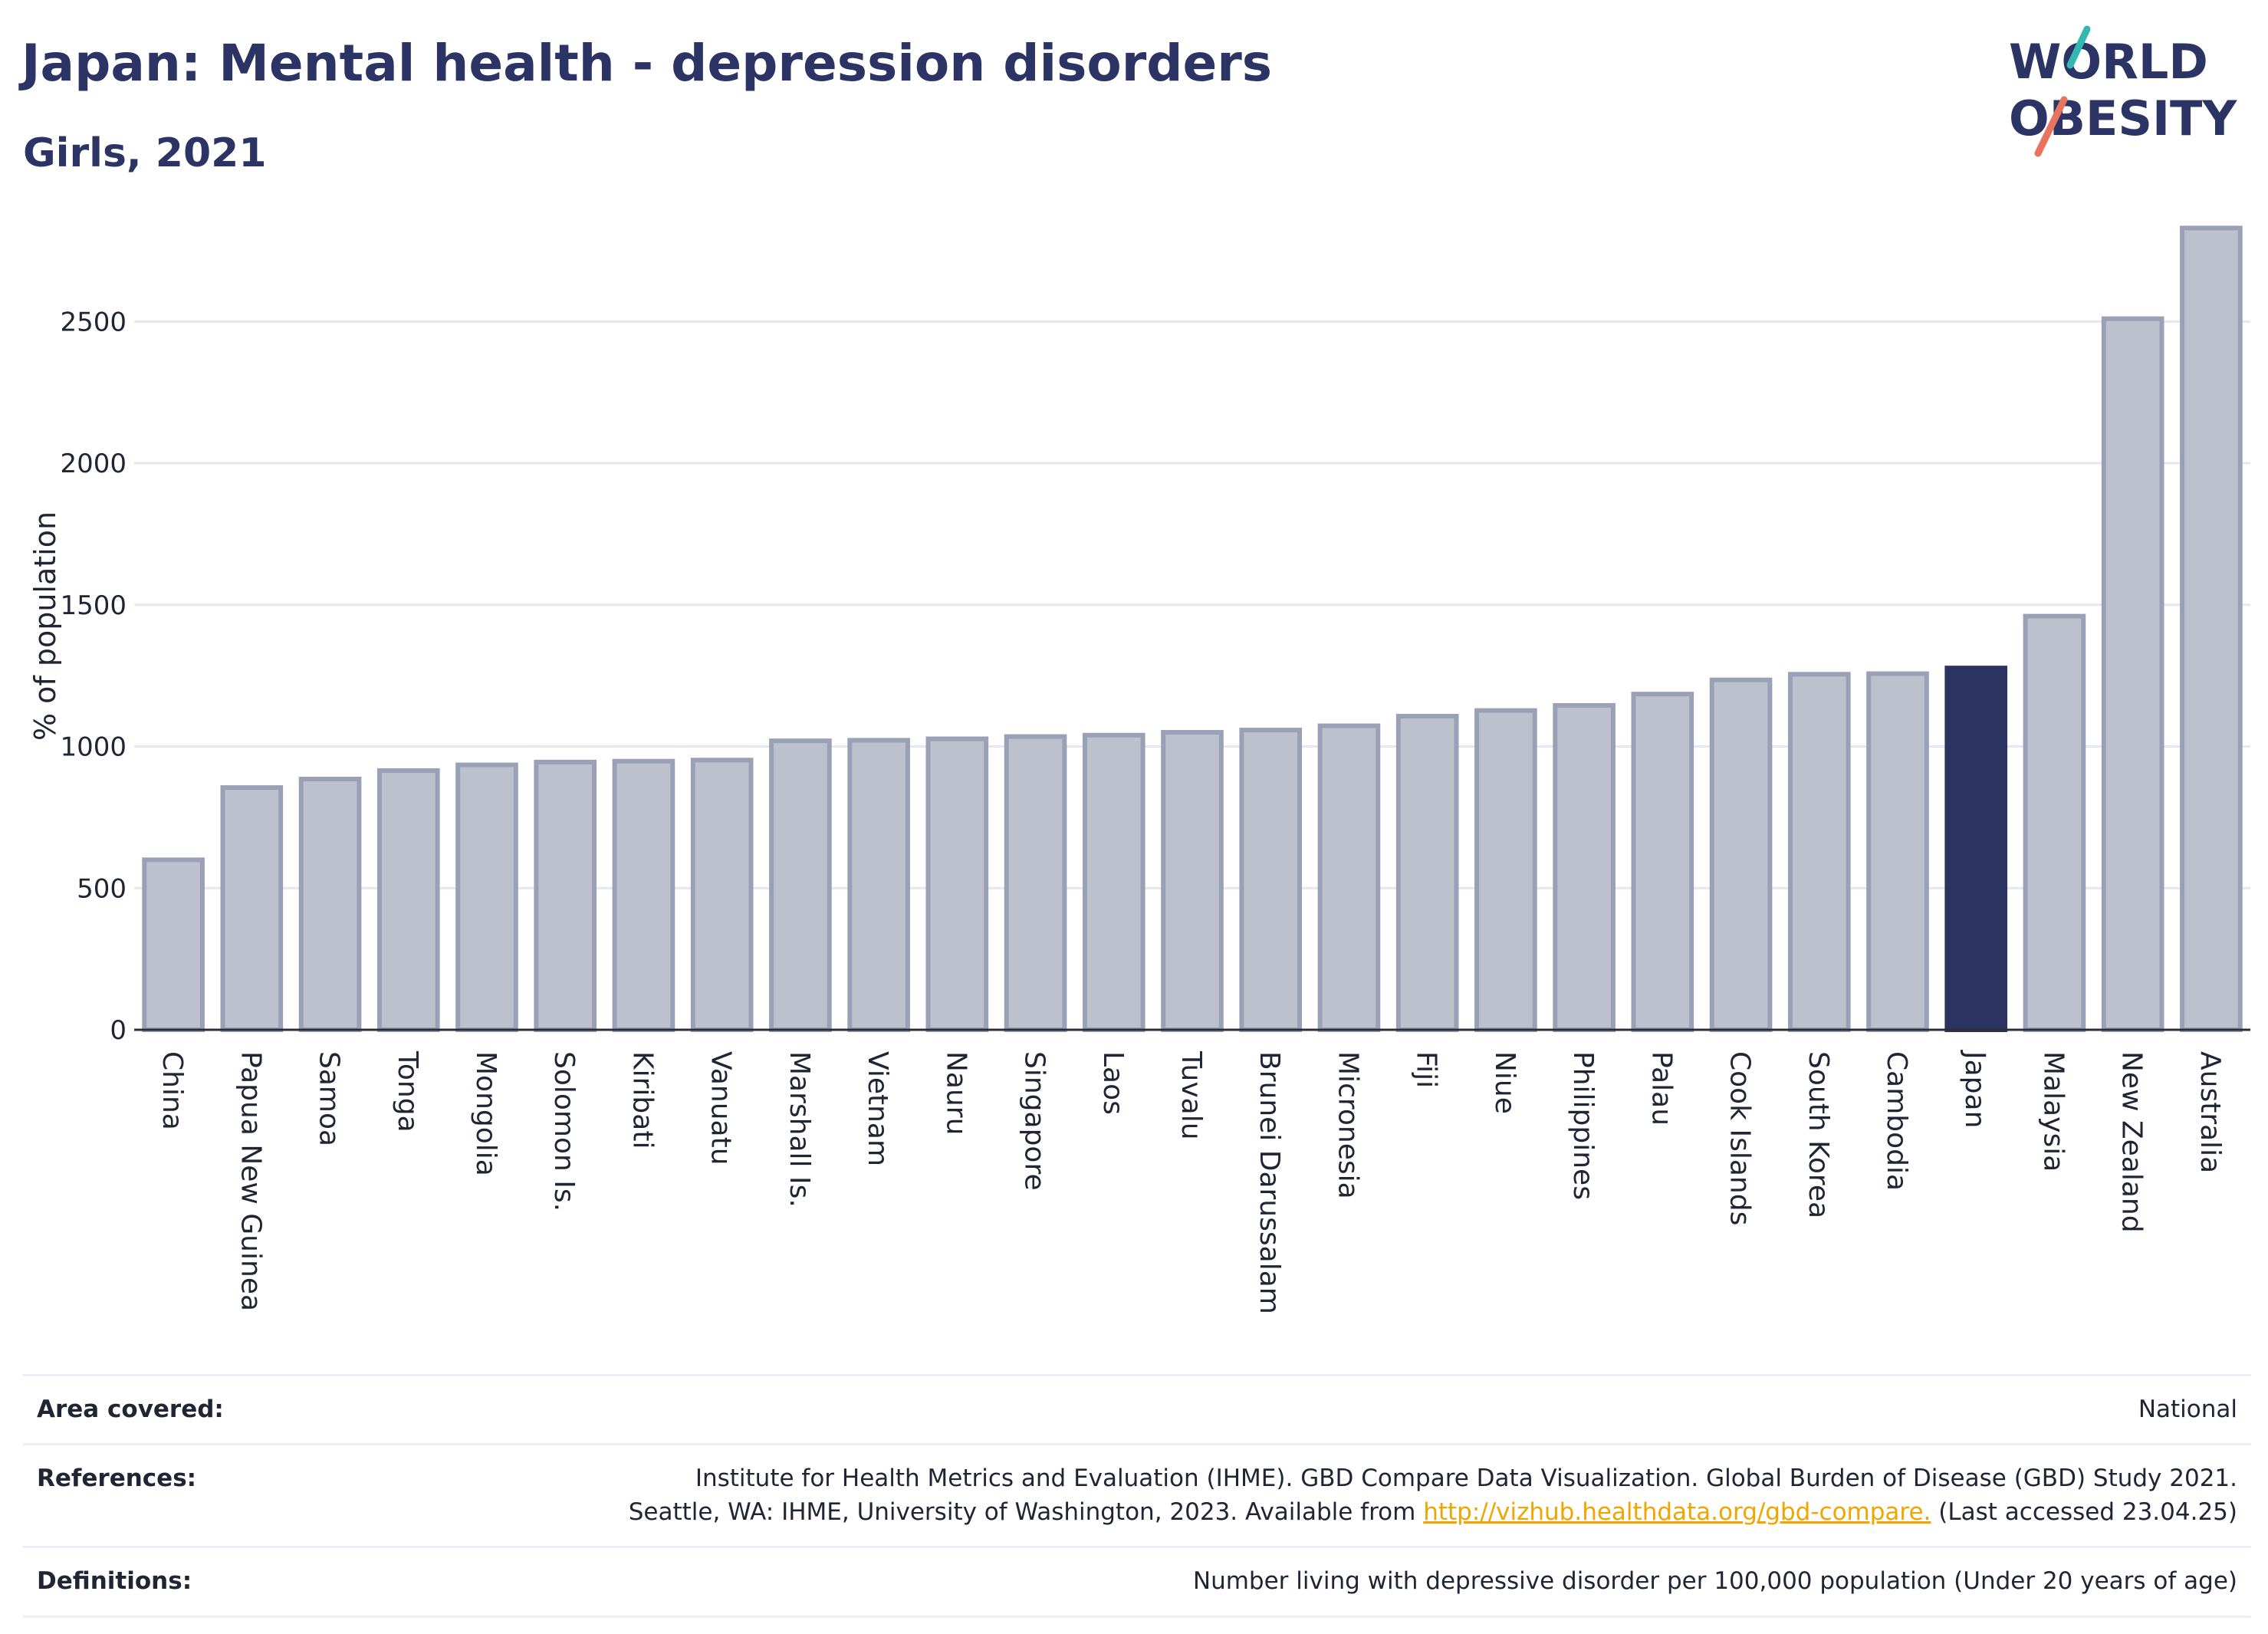  Describe the element at coordinates (1137, 1410) in the screenshot. I see `area-row: Area covered: National` at that location.